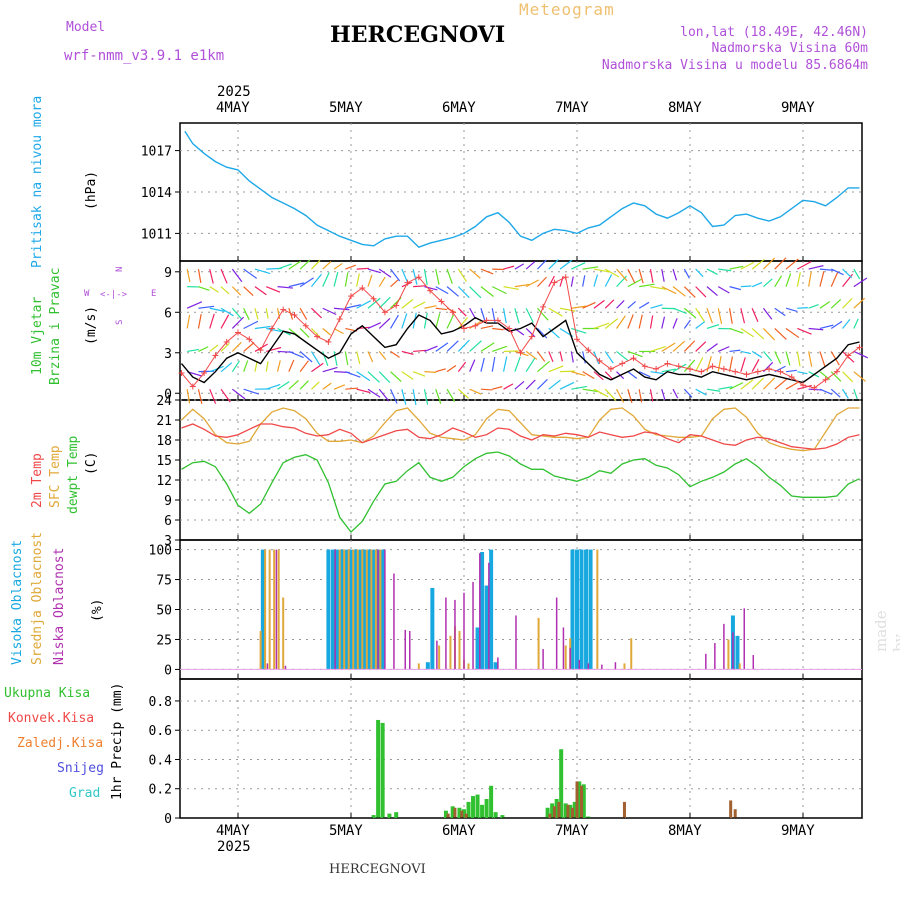 This screenshot has width=900, height=900. I want to click on temp-2m-line, so click(520, 436).